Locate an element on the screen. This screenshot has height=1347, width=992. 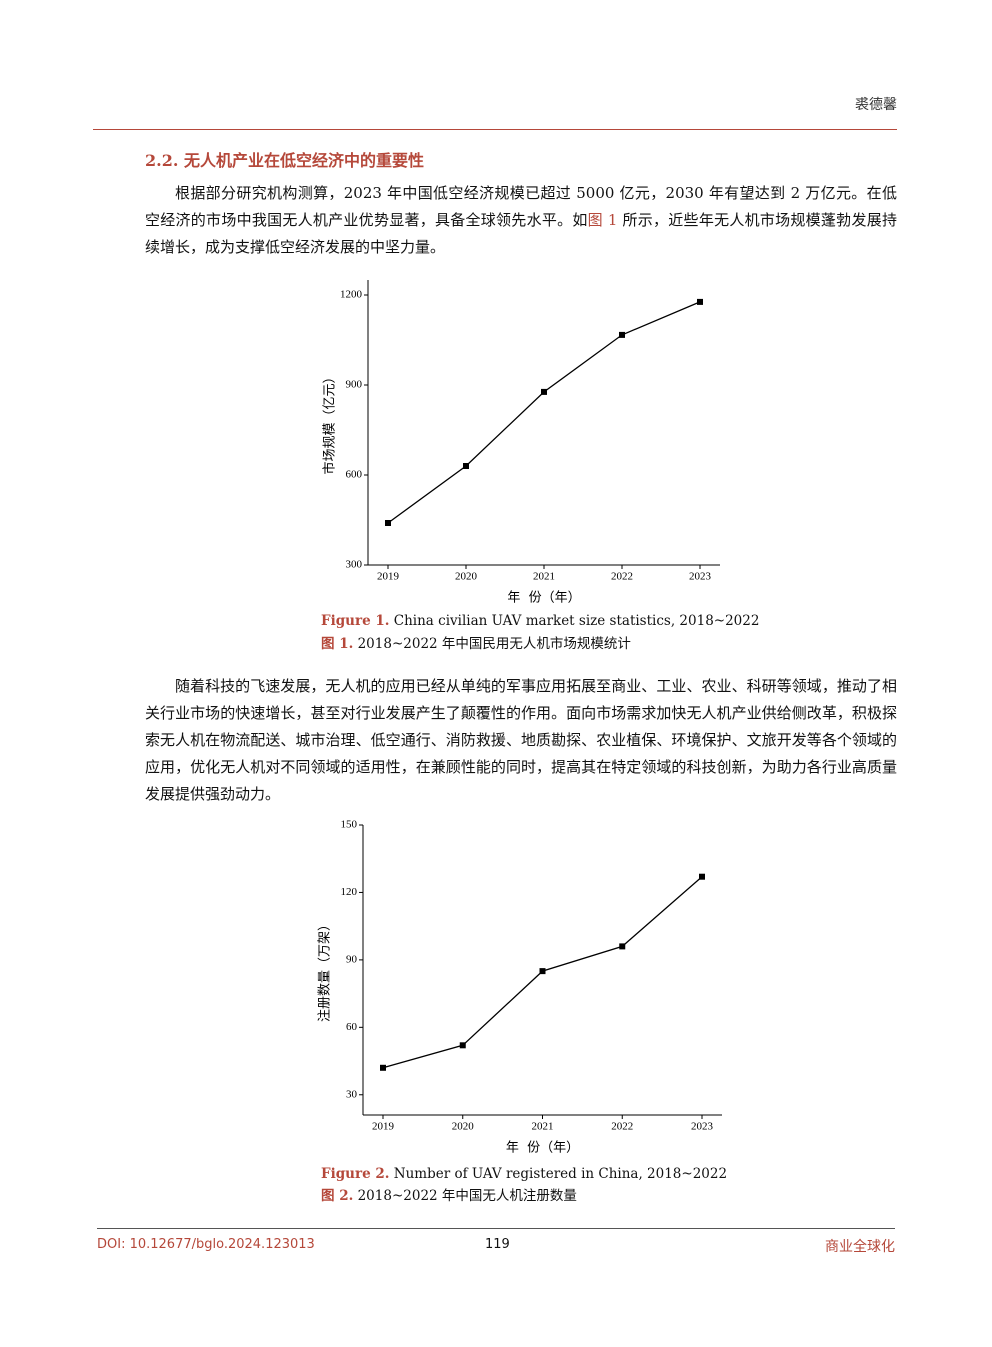
y-axis-label: 市场规模（亿元） is located at coordinates (330, 422).